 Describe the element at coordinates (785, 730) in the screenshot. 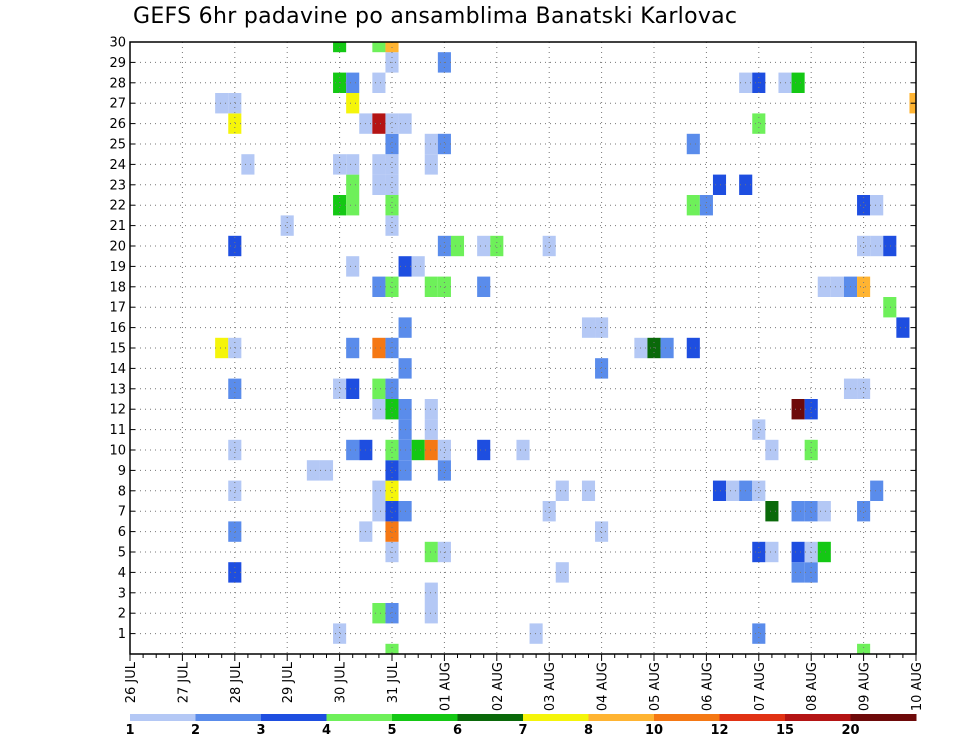

I see `legend-label: 15` at that location.